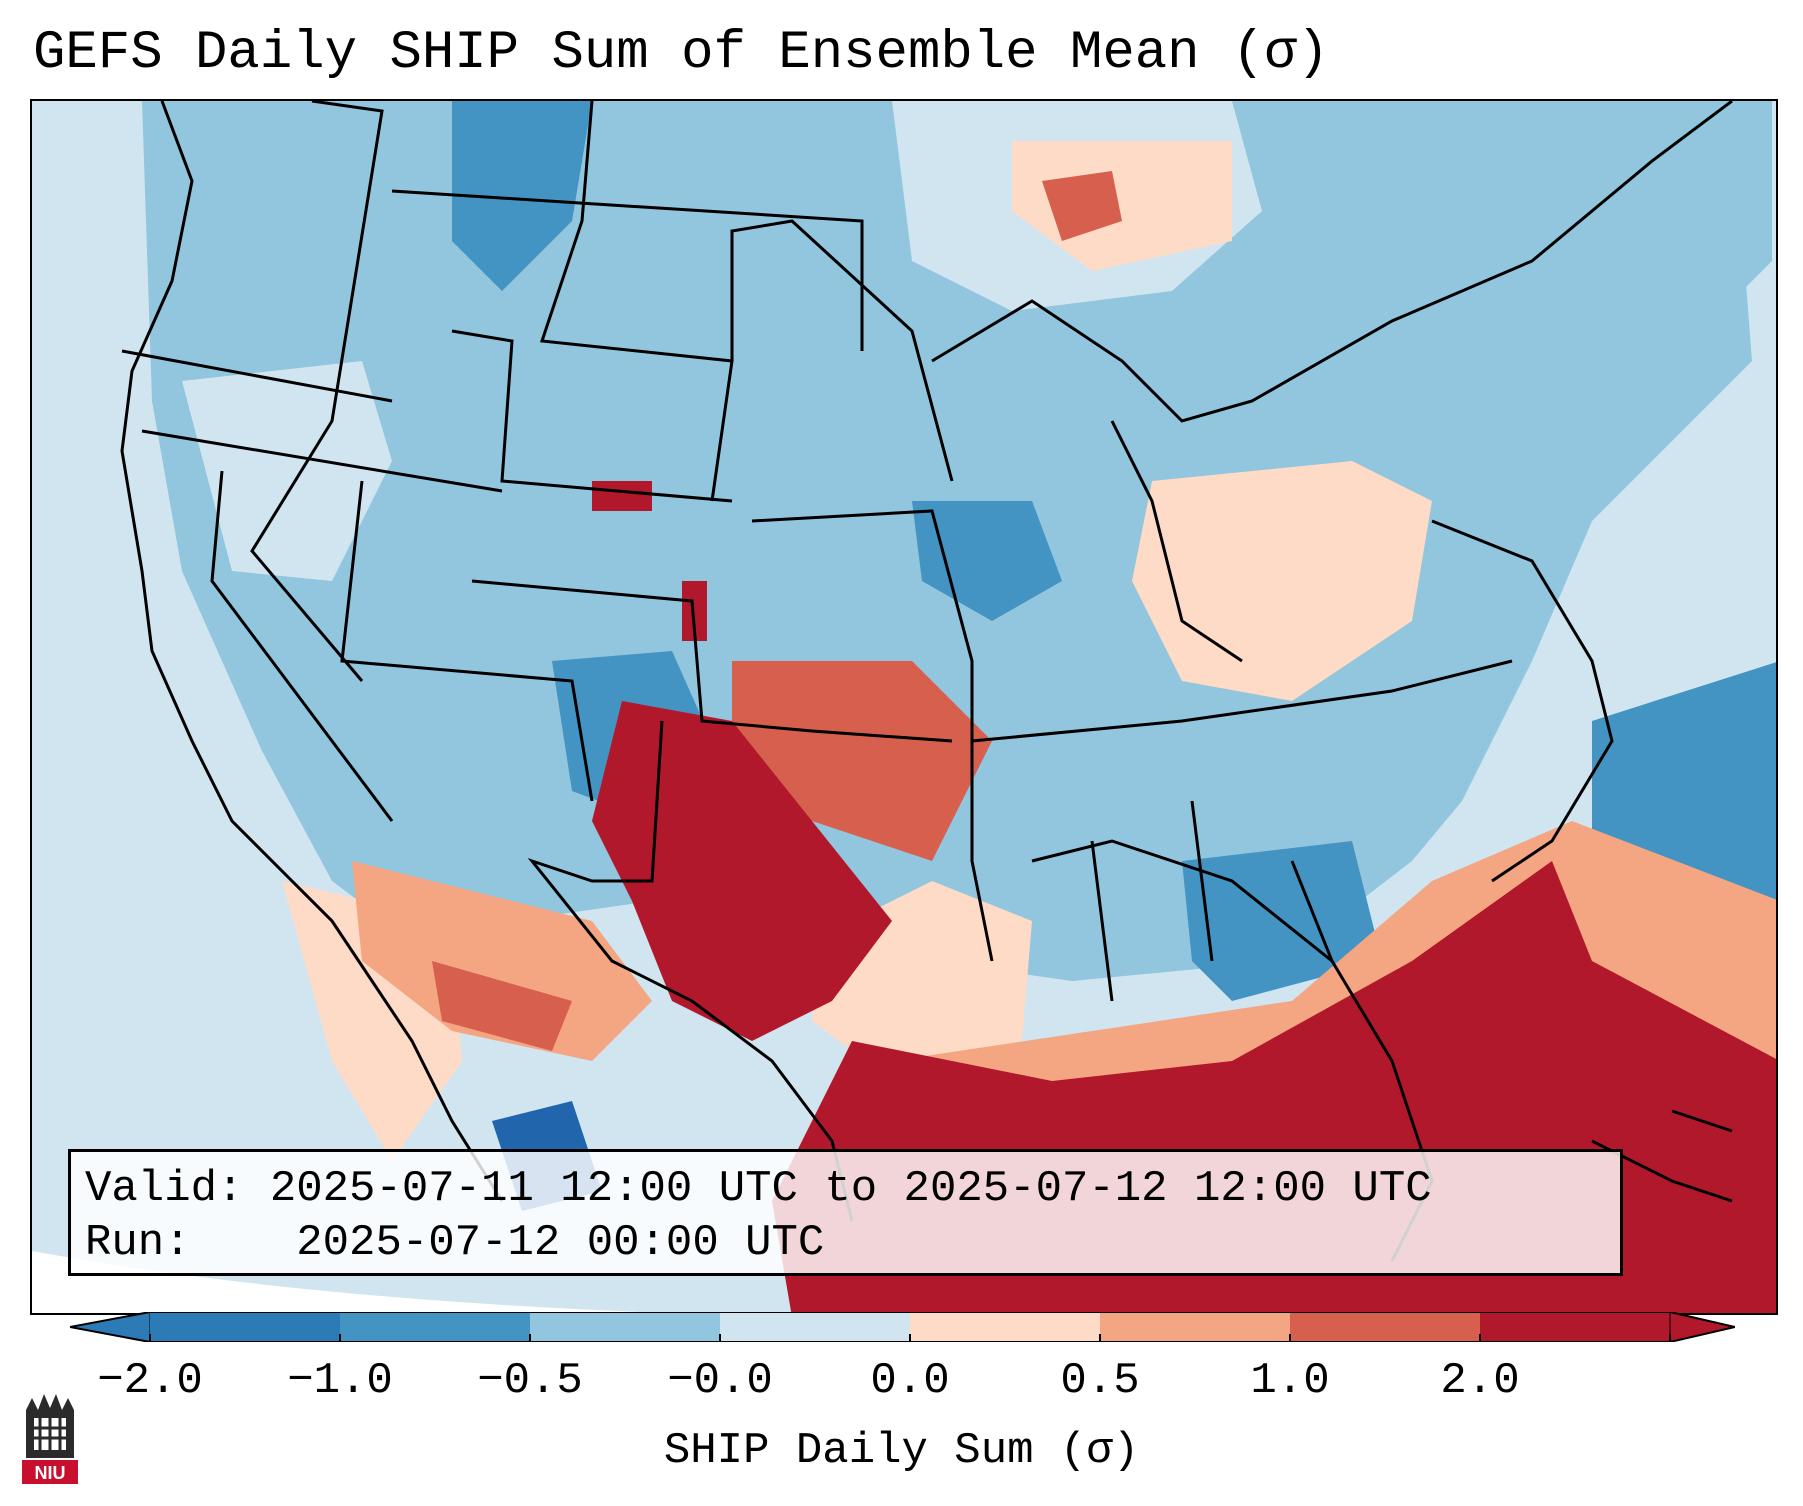 The height and width of the screenshot is (1506, 1803). What do you see at coordinates (467, 641) in the screenshot?
I see `nv-ut-az-border` at bounding box center [467, 641].